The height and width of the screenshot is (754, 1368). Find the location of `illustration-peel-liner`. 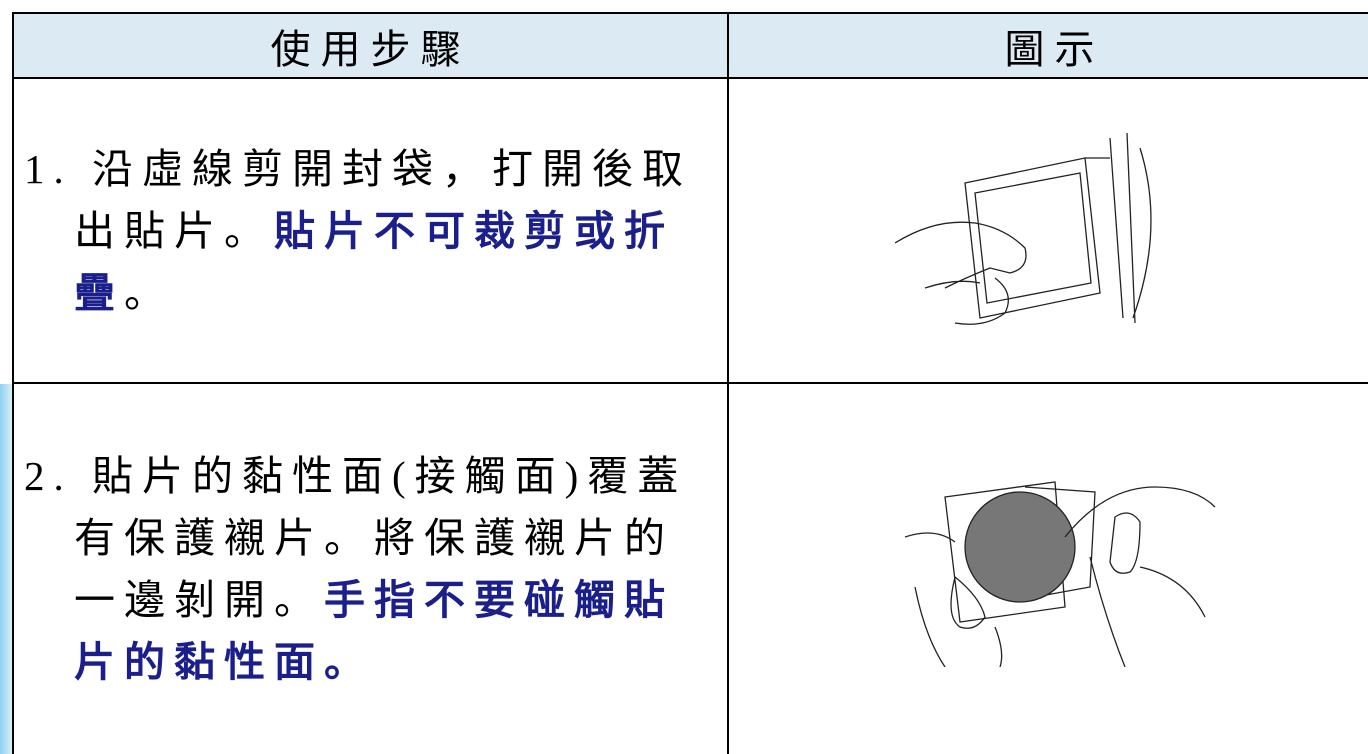

illustration-peel-liner is located at coordinates (1059, 573).